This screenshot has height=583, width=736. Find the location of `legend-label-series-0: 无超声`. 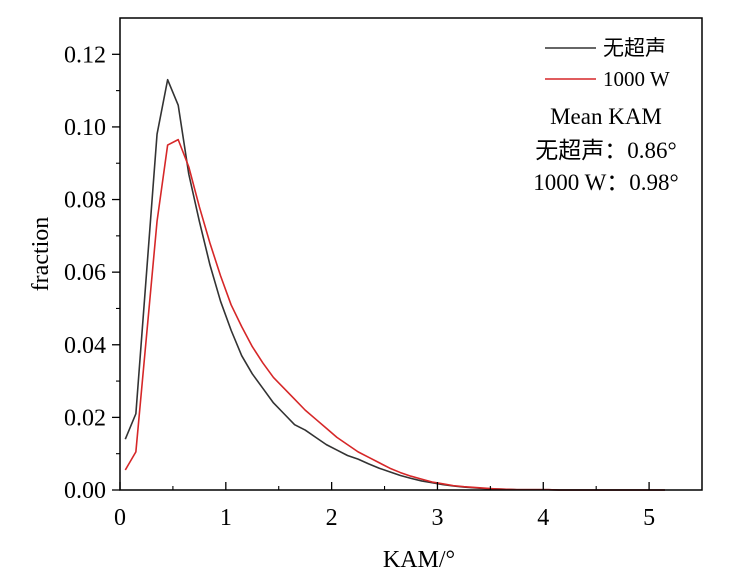

legend-label-series-0: 无超声 is located at coordinates (634, 48).